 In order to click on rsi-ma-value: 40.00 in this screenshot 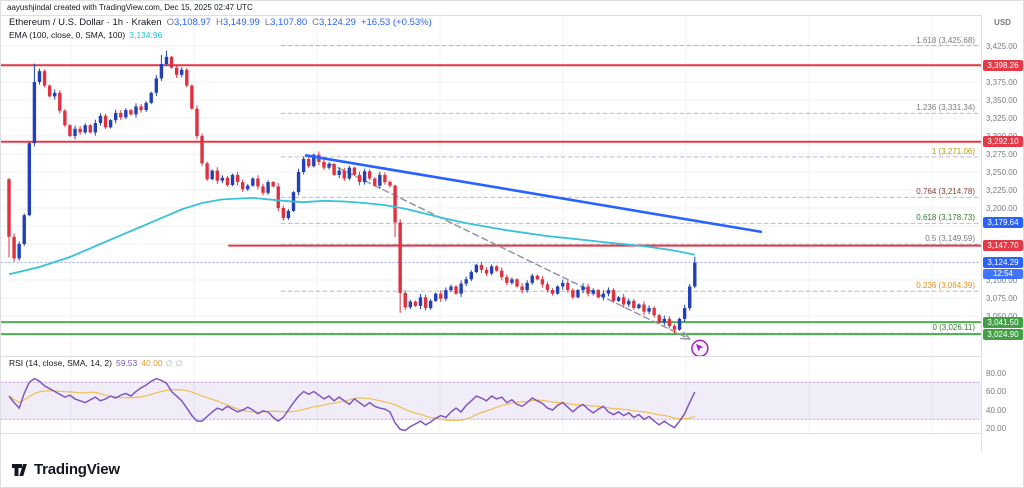, I will do `click(152, 363)`.